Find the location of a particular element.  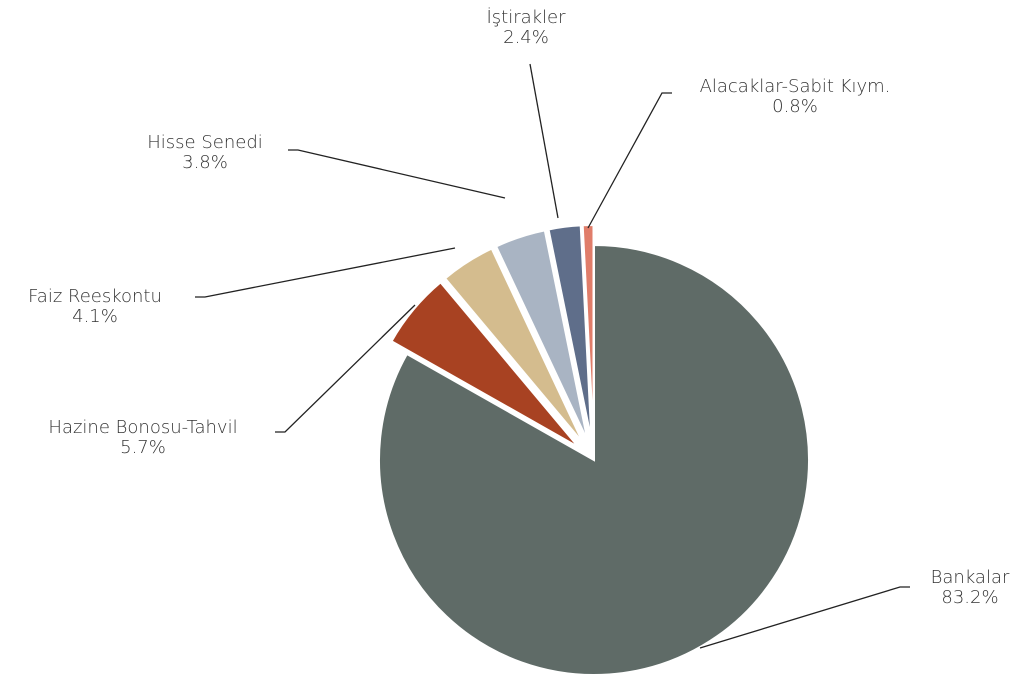

slice-label: Hisse Senedi is located at coordinates (205, 142).